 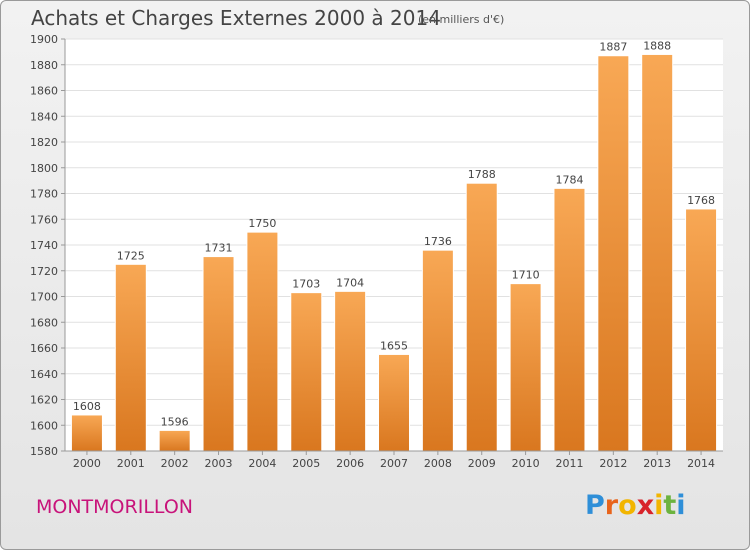 I want to click on y-tick-label: 1800, so click(x=44, y=168).